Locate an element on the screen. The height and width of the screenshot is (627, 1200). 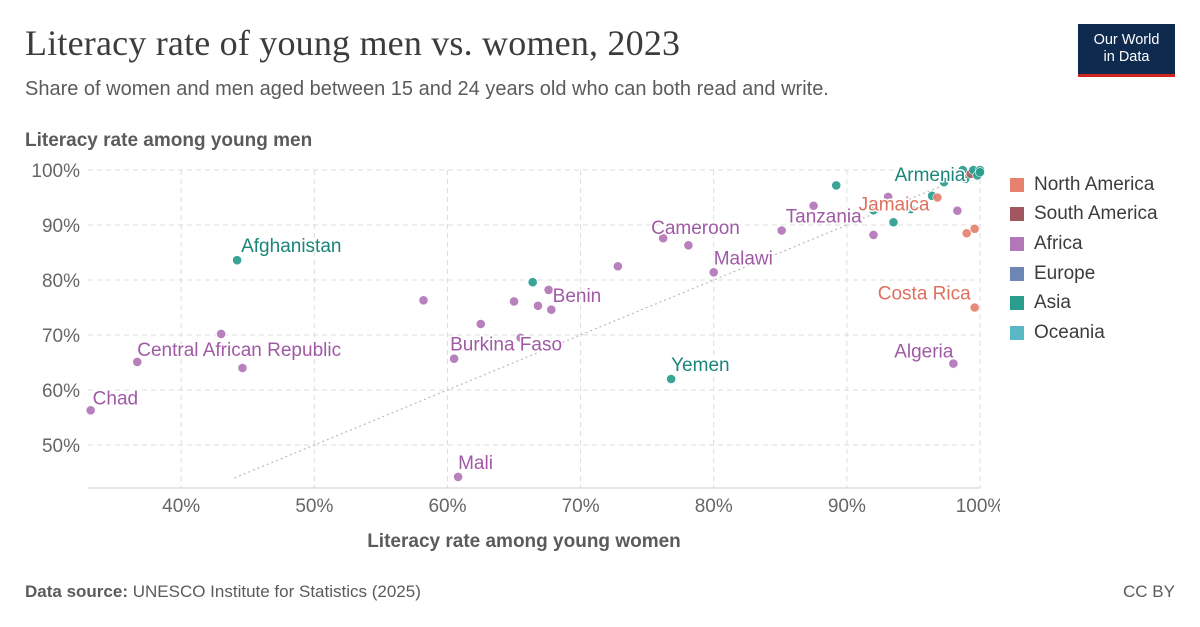
point-label-tanzania: Tanzania is located at coordinates (824, 217).